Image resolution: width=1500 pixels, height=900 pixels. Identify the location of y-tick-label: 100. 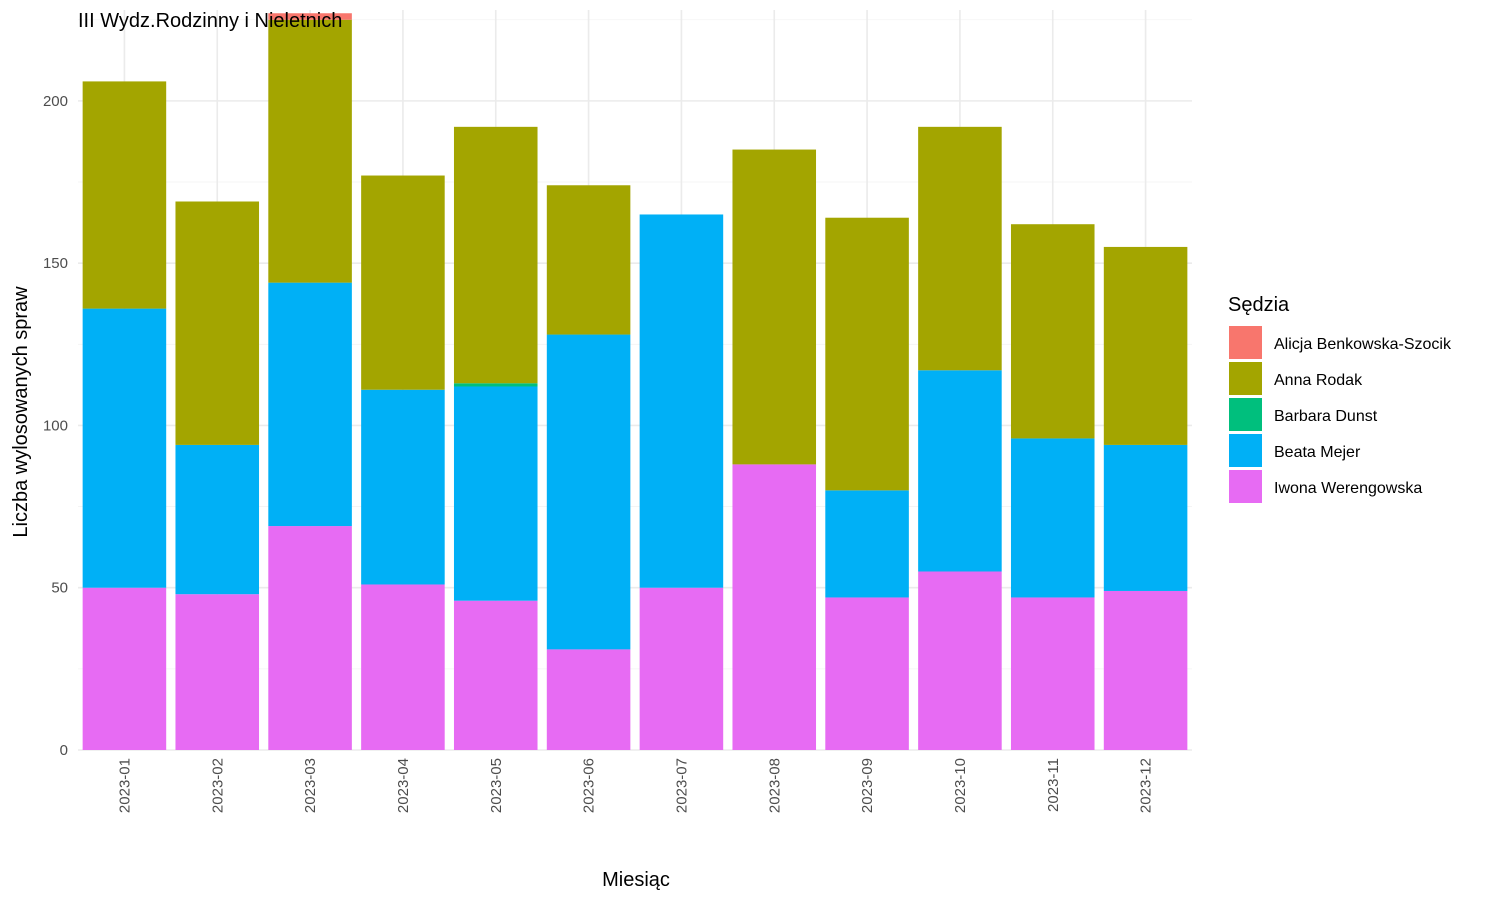
(55, 425).